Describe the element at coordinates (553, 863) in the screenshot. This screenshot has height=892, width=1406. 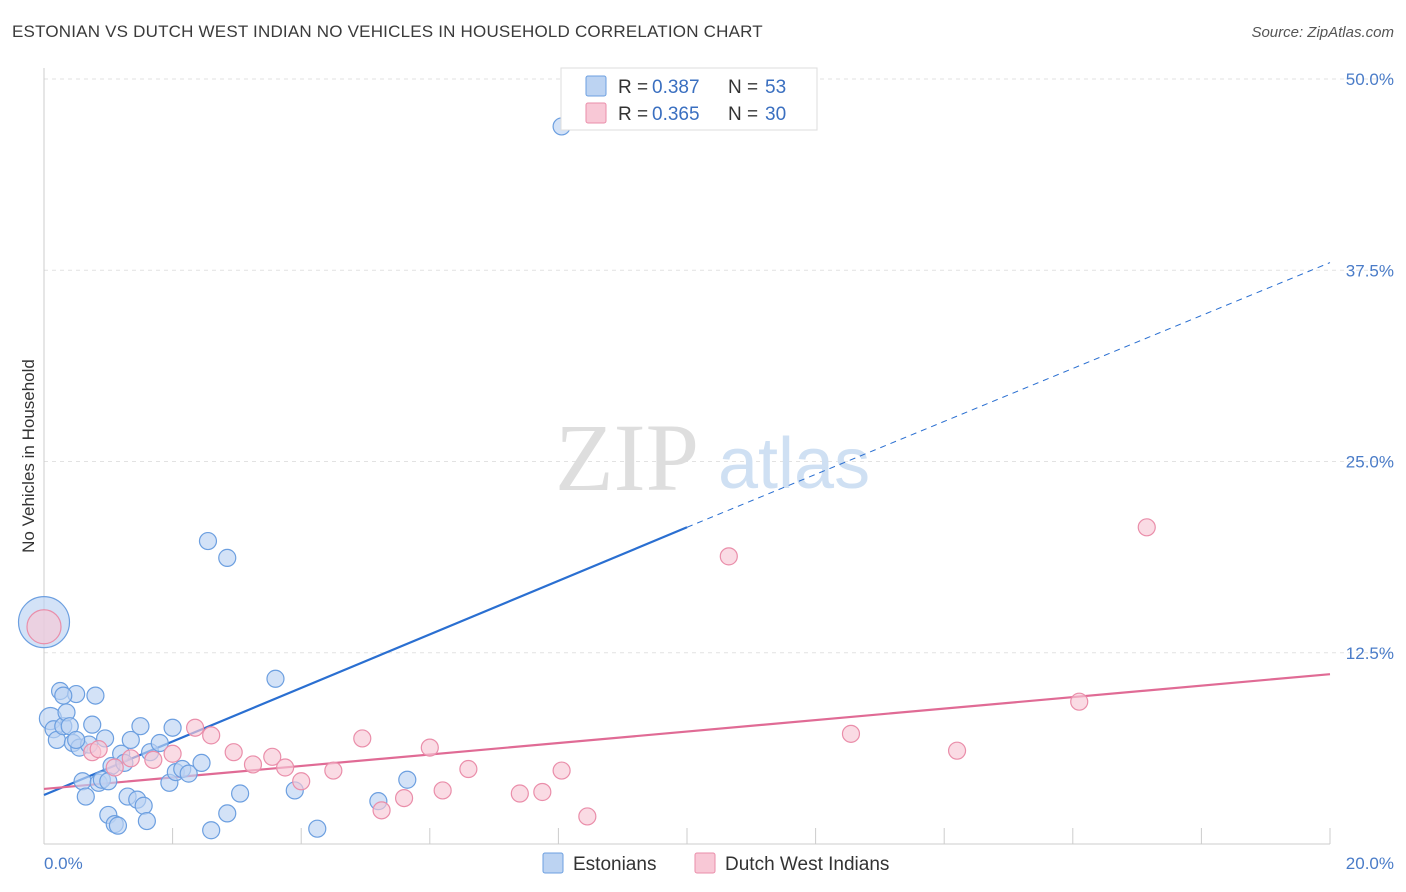
I see `legend-swatch-estonians` at that location.